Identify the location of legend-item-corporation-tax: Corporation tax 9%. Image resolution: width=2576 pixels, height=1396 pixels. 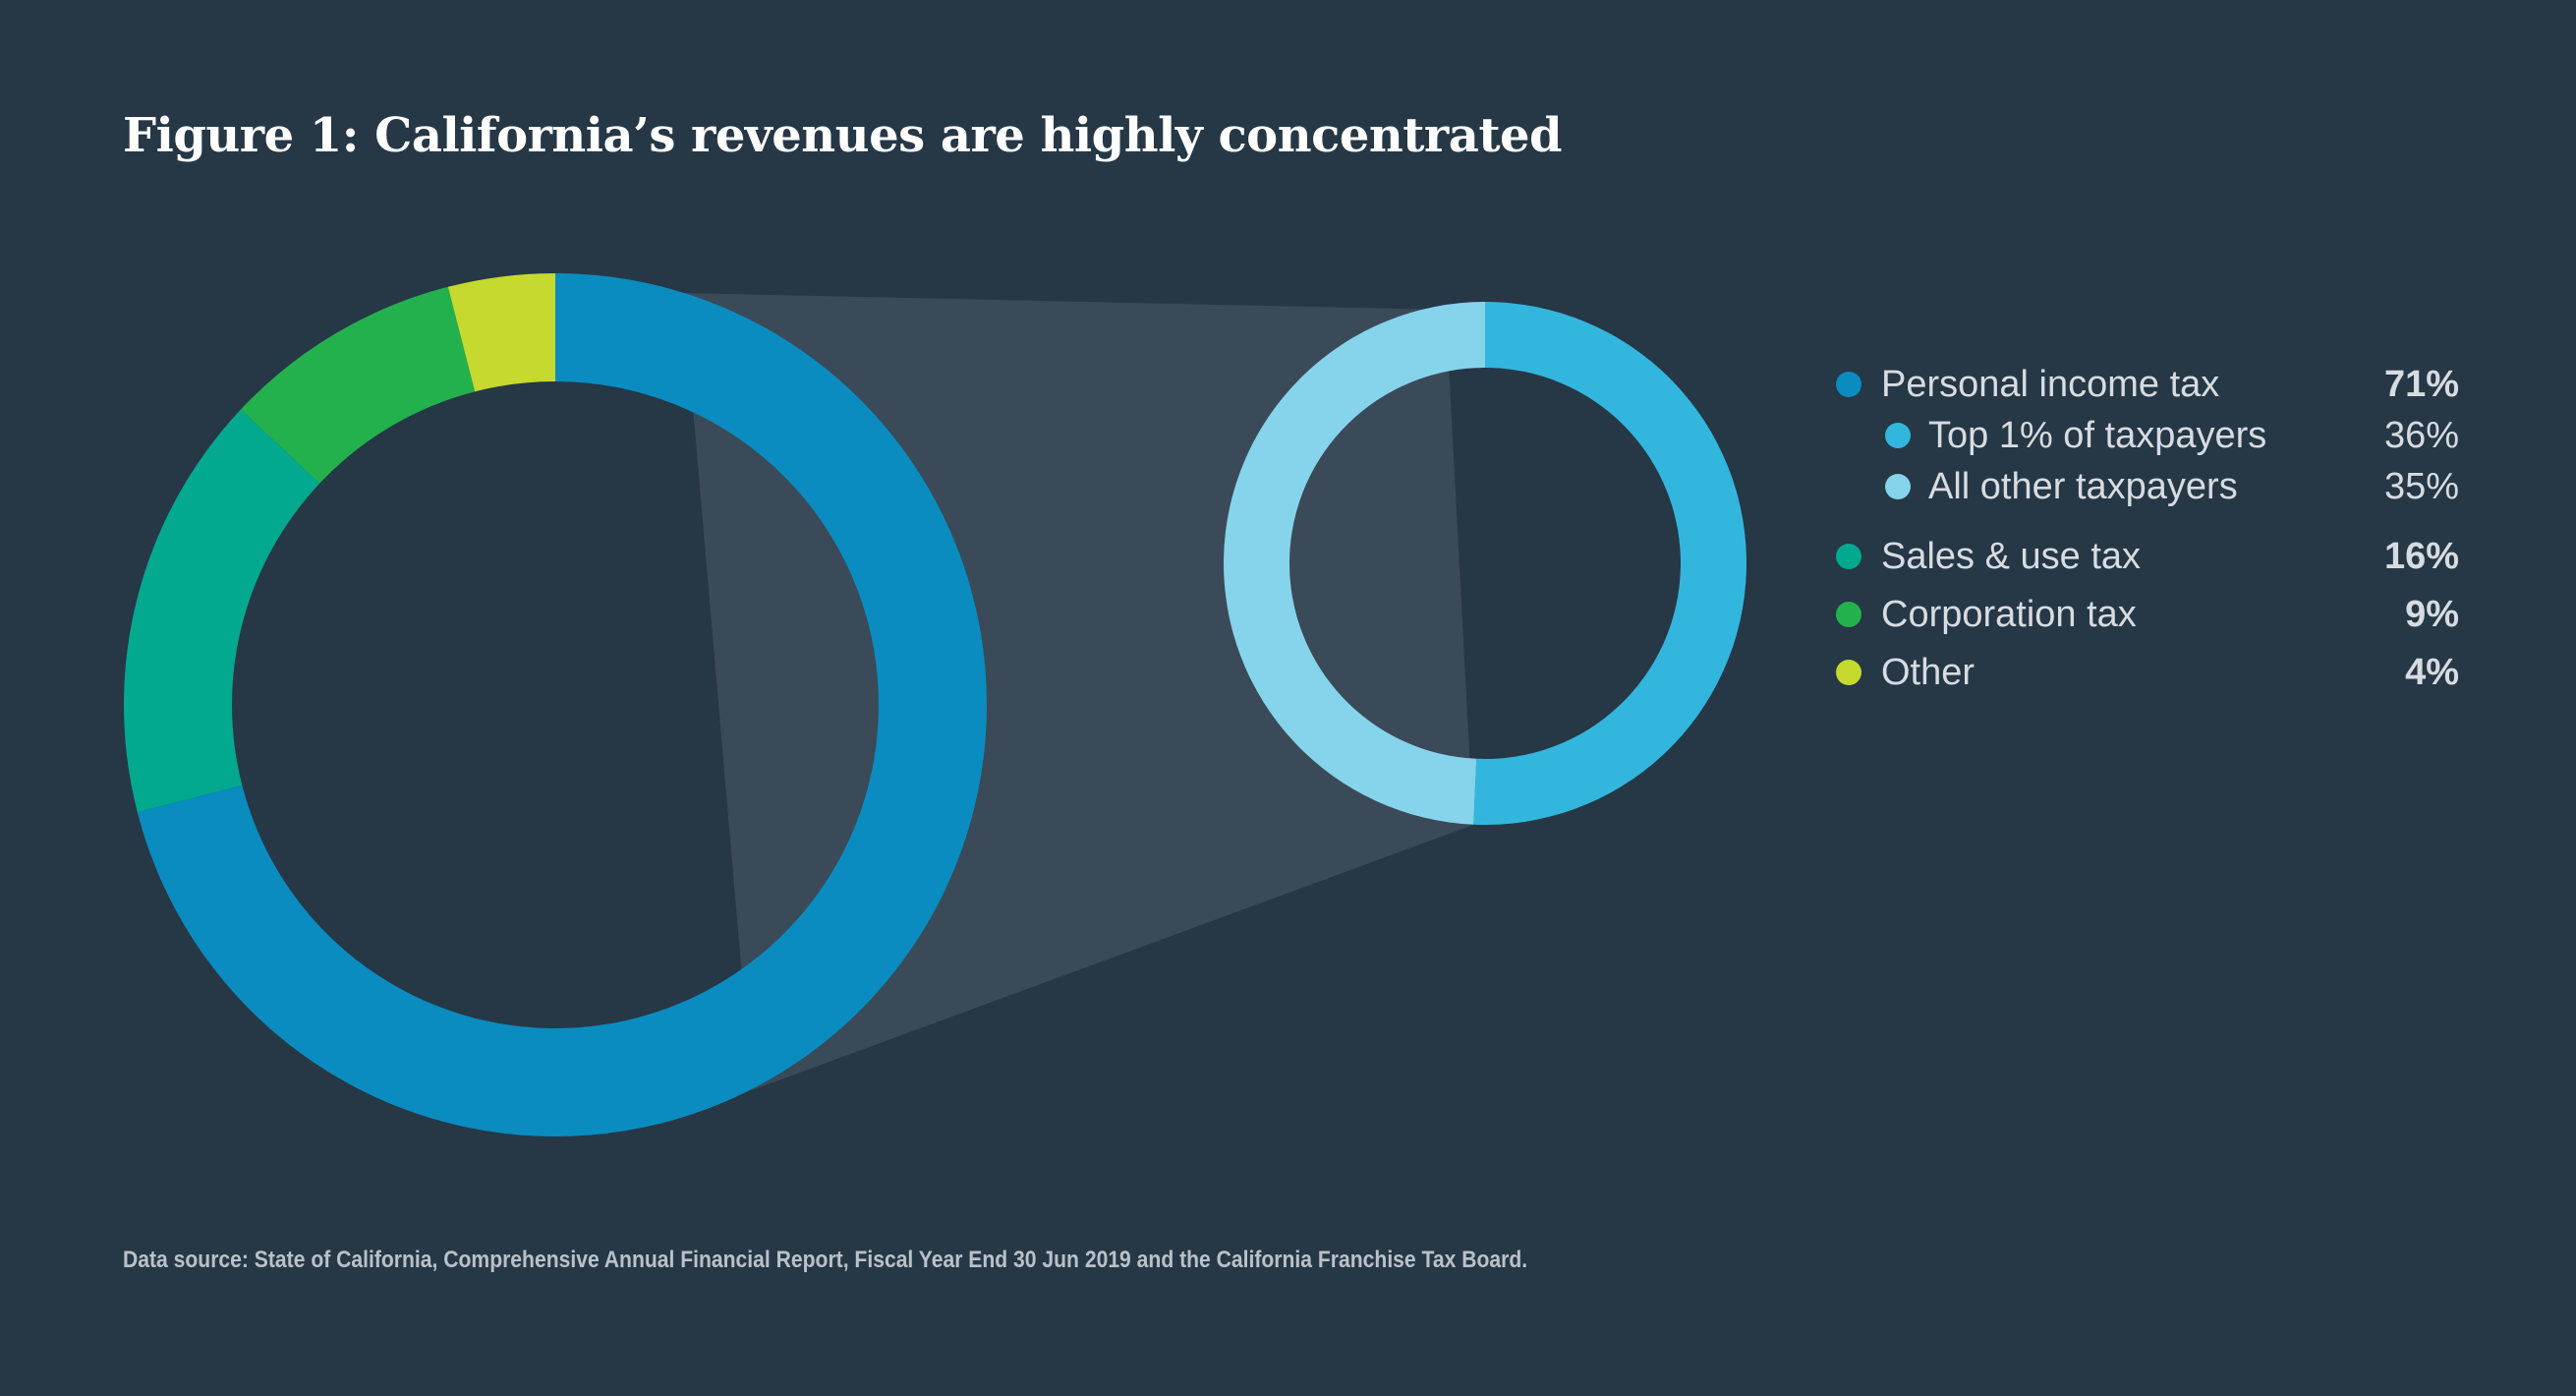
(2145, 614).